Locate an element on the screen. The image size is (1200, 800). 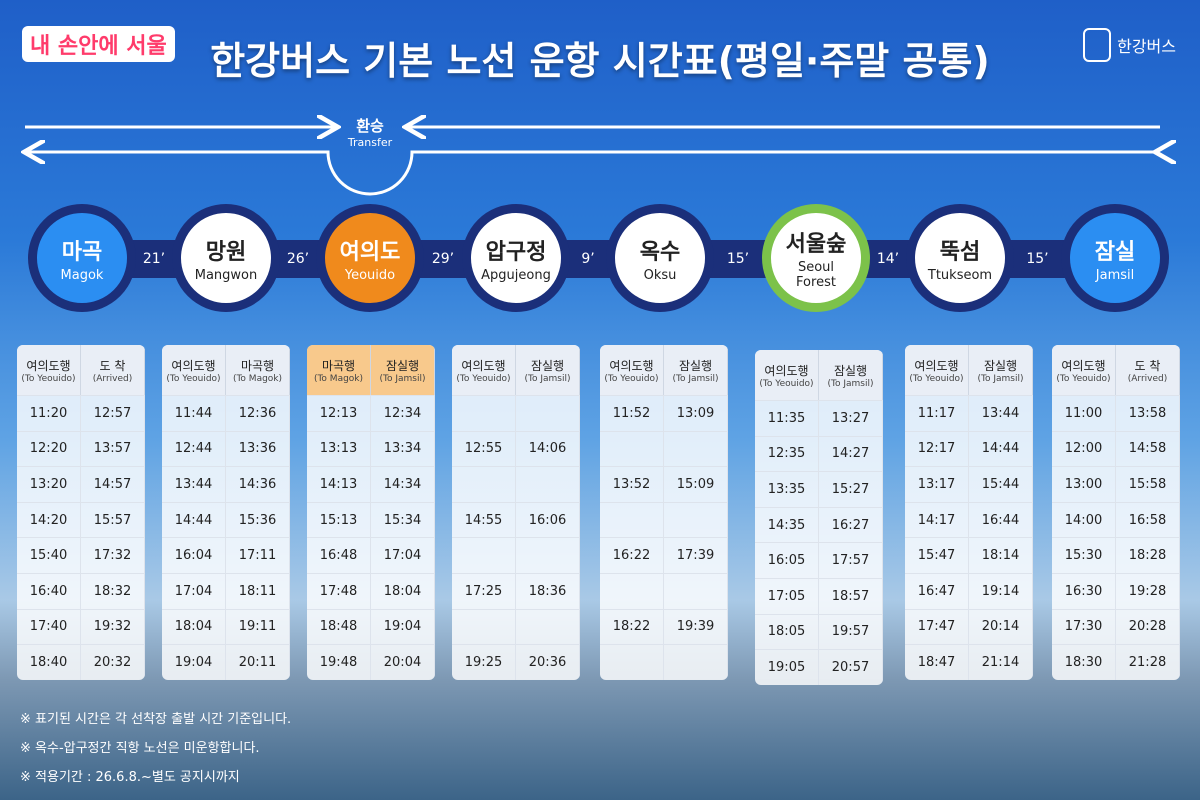
timetable-row: 12:20 13:57 is located at coordinates (81, 448).